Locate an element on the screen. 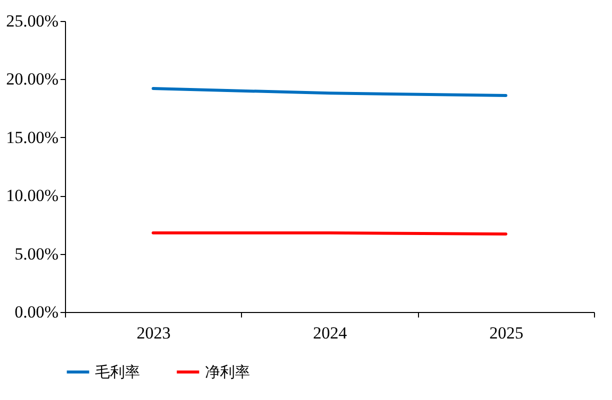  y-tick-label: 0.00% is located at coordinates (36, 312).